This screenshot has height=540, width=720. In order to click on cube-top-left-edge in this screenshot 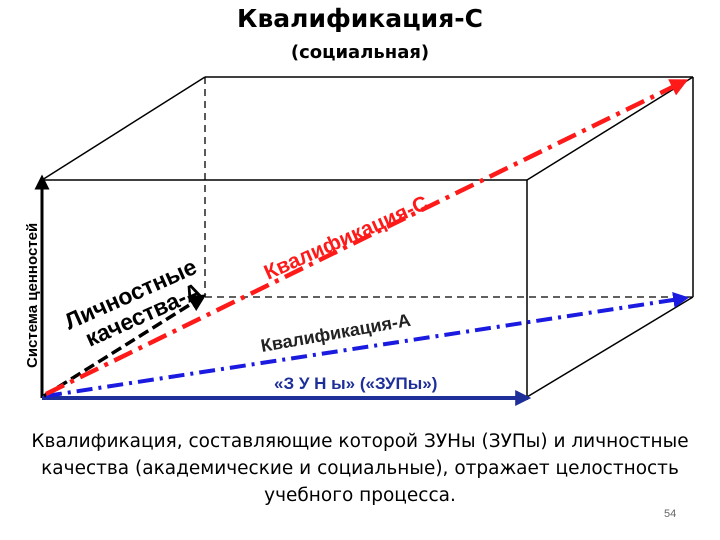, I will do `click(123, 128)`.